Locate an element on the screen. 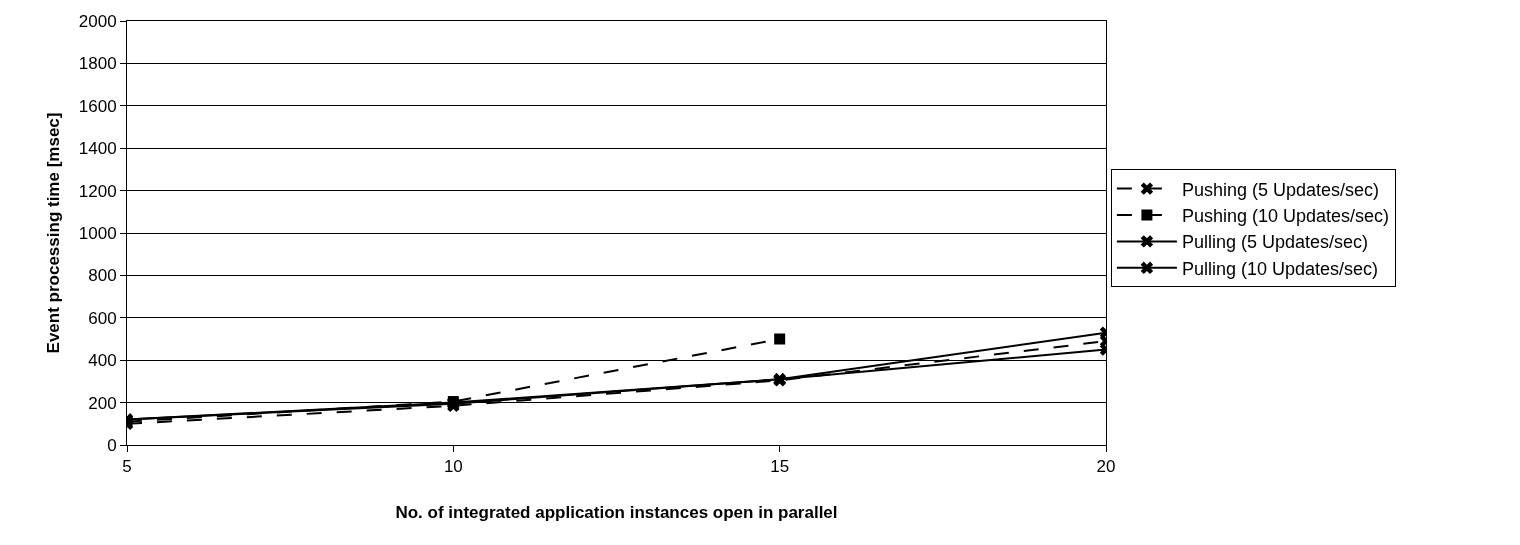 The width and height of the screenshot is (1520, 545). x-tick-label: 15 is located at coordinates (780, 467).